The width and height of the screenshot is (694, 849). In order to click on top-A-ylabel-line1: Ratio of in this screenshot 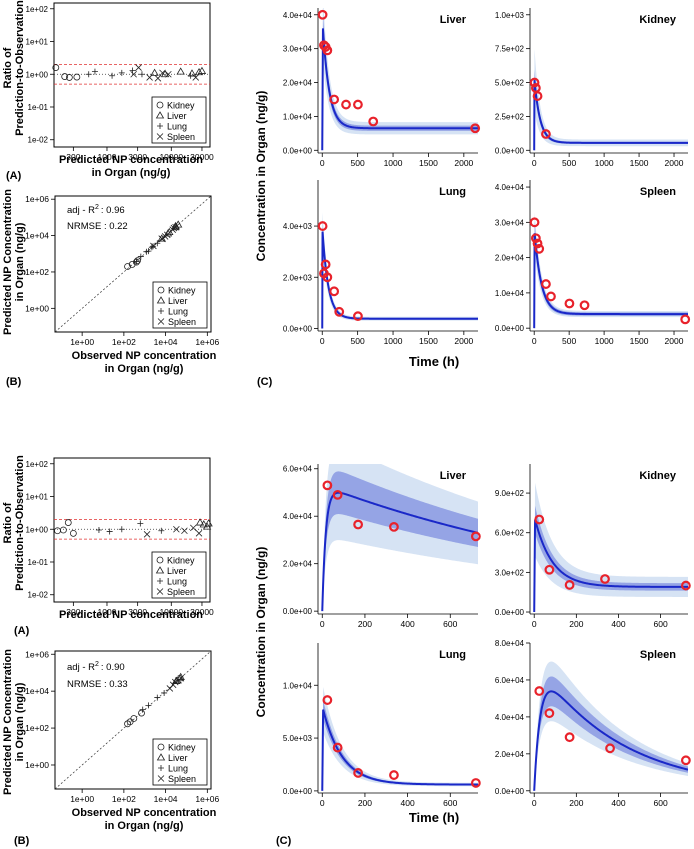, I will do `click(8, 67)`.